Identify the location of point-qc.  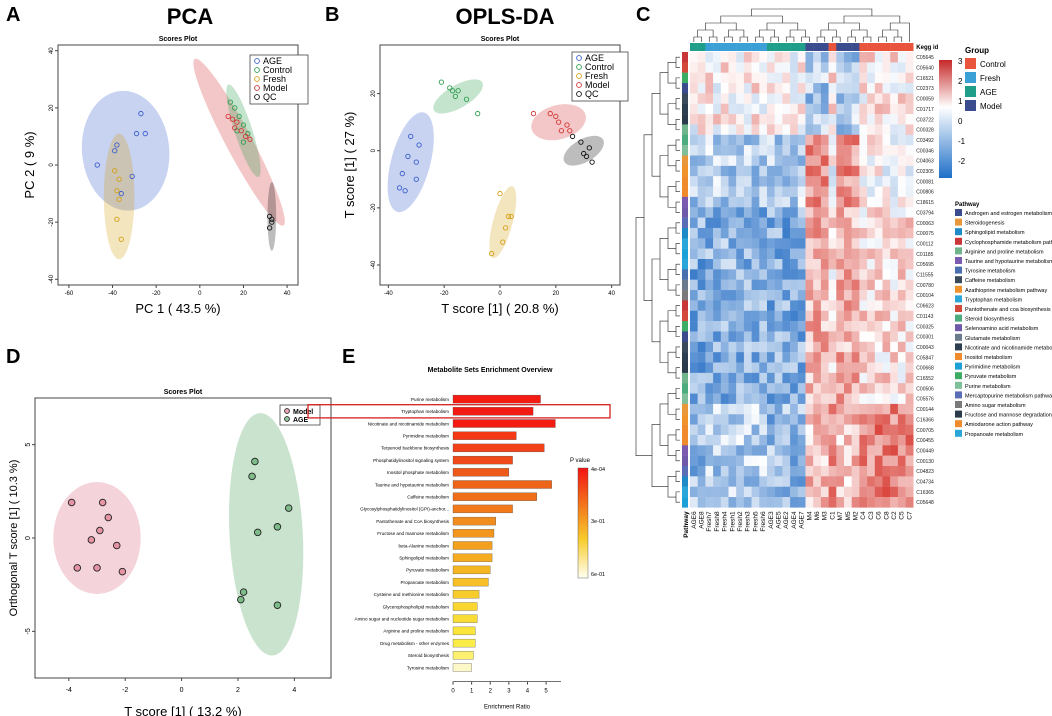
(269, 228).